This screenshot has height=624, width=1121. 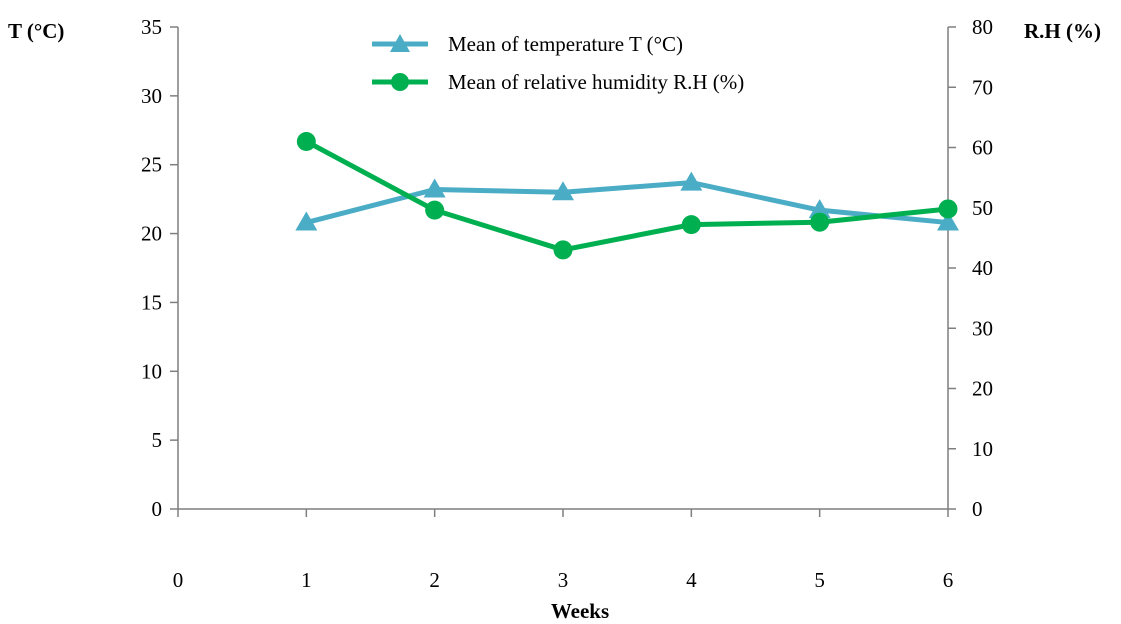 What do you see at coordinates (151, 371) in the screenshot?
I see `left-tick-label: 10` at bounding box center [151, 371].